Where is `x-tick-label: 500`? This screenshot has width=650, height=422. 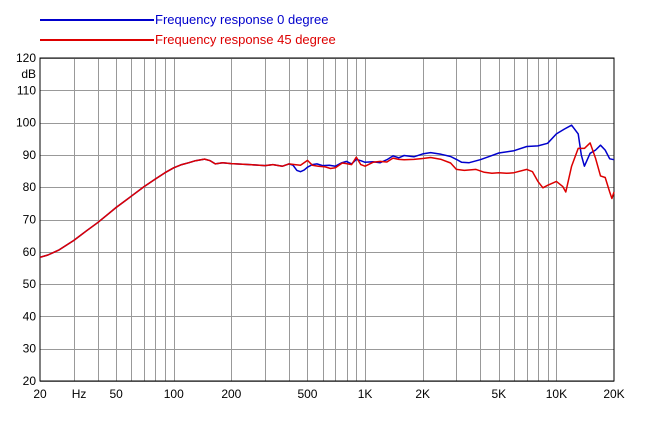 x-tick-label: 500 is located at coordinates (307, 394).